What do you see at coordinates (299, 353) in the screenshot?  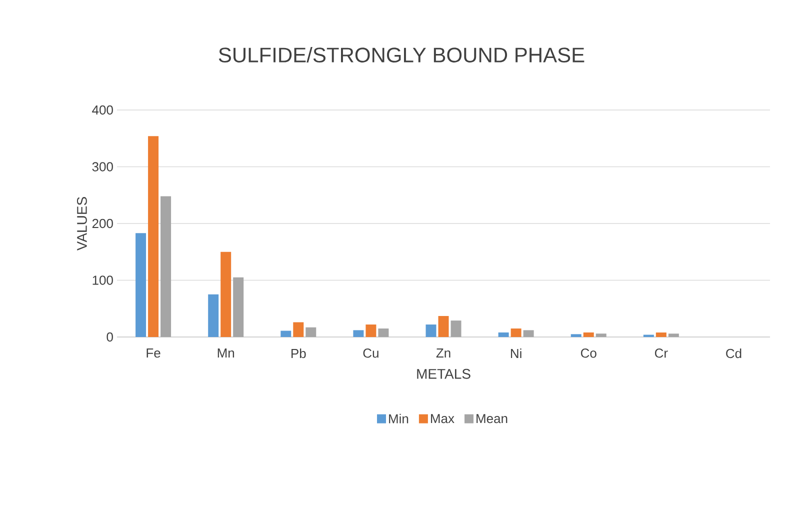 I see `x-tick-label: Pb` at bounding box center [299, 353].